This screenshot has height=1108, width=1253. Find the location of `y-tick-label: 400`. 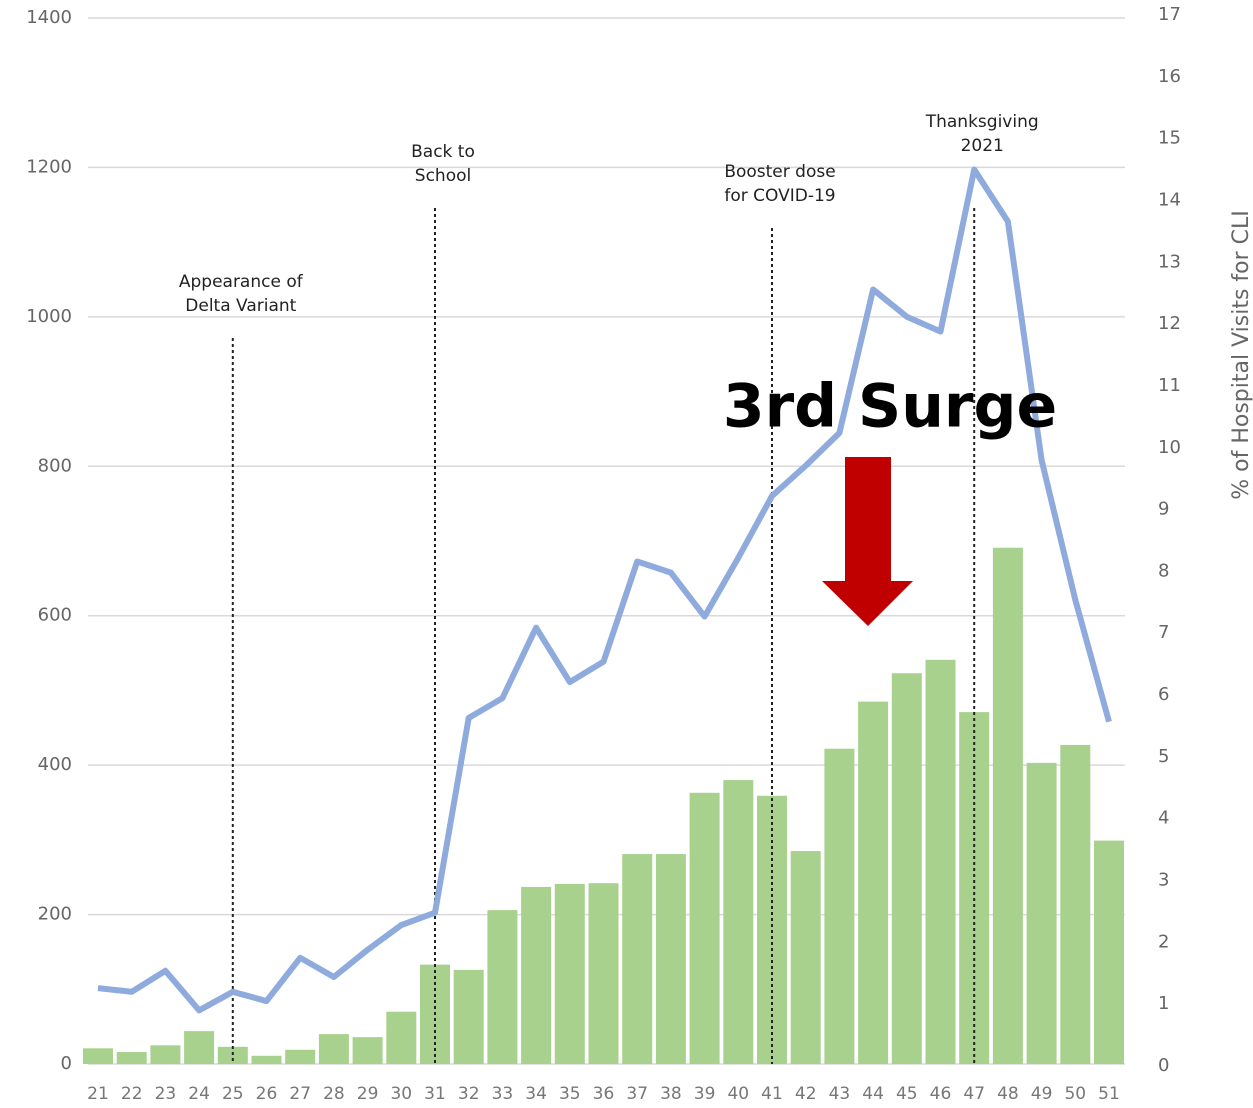

y-tick-label: 400 is located at coordinates (55, 764).